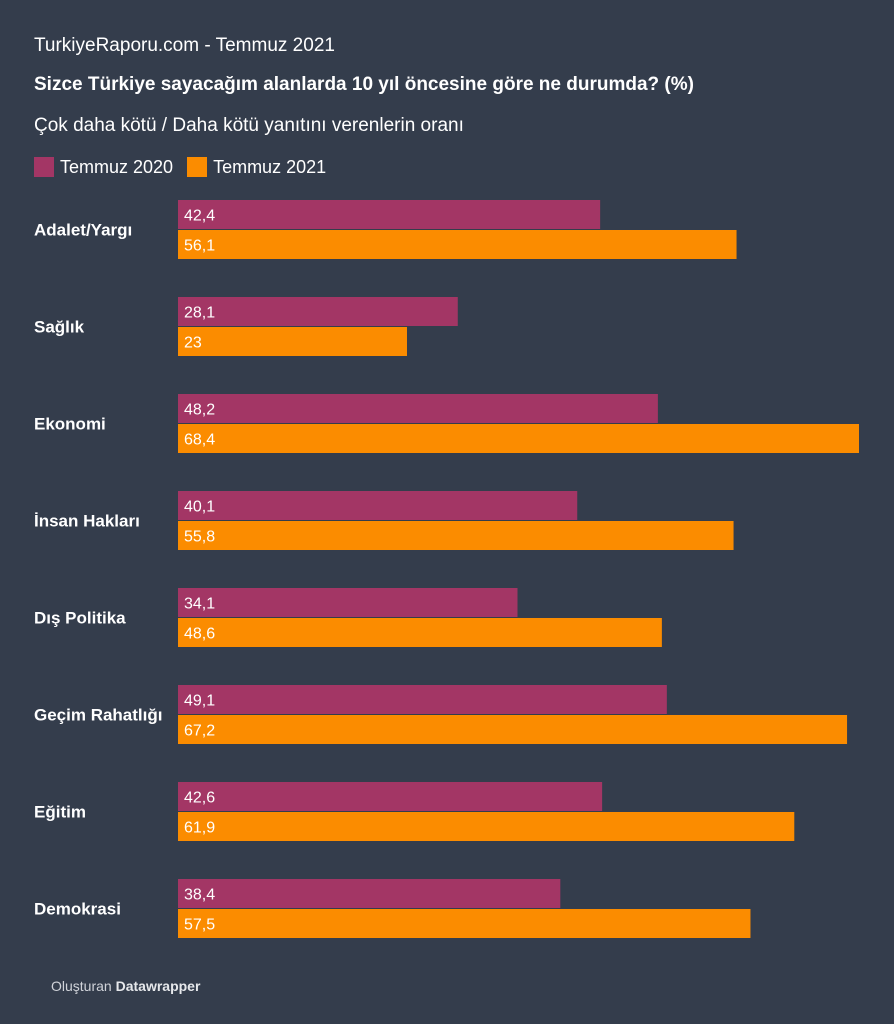 Image resolution: width=894 pixels, height=1024 pixels. What do you see at coordinates (193, 343) in the screenshot?
I see `value-label: 23` at bounding box center [193, 343].